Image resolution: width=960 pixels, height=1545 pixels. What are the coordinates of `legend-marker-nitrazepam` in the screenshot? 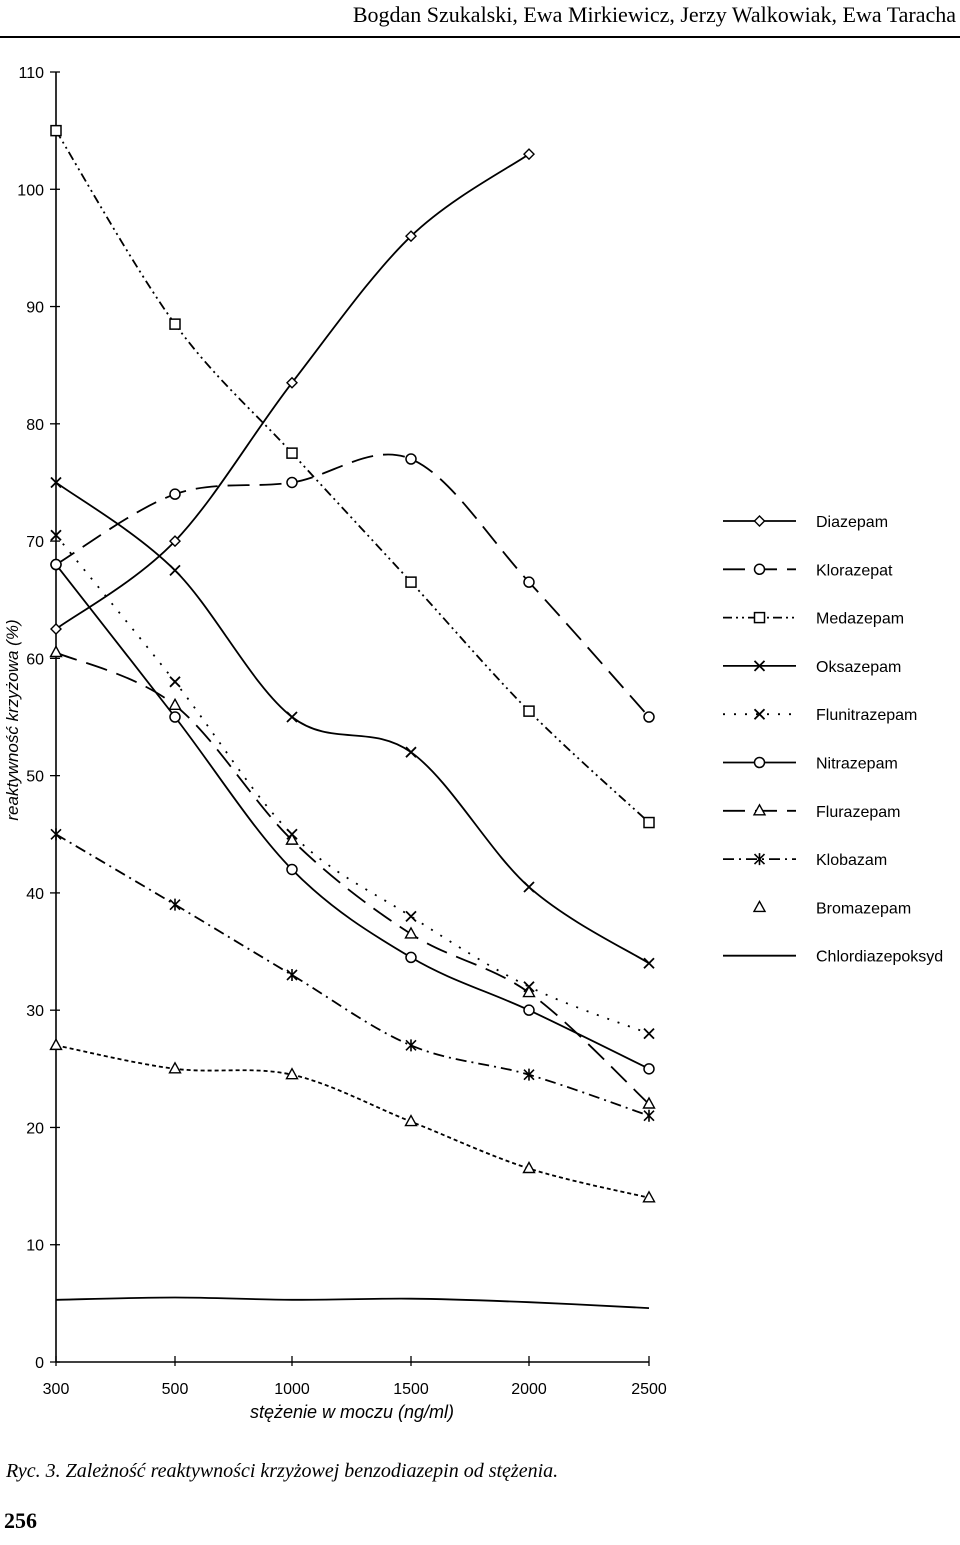 It's located at (759, 762).